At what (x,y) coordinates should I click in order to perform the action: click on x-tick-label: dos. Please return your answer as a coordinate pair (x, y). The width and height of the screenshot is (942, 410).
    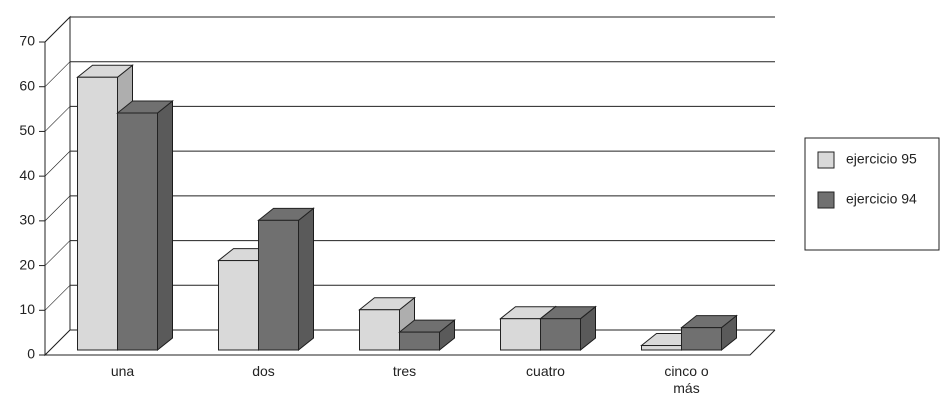
    Looking at the image, I should click on (263, 371).